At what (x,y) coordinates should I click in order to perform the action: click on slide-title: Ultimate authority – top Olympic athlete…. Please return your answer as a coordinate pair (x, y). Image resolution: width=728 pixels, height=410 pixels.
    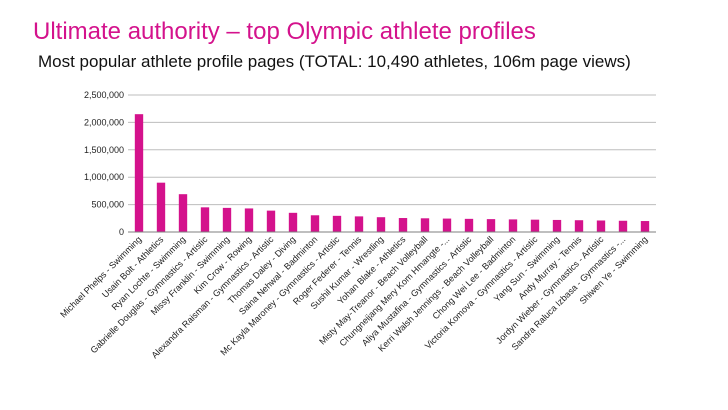
    Looking at the image, I should click on (284, 31).